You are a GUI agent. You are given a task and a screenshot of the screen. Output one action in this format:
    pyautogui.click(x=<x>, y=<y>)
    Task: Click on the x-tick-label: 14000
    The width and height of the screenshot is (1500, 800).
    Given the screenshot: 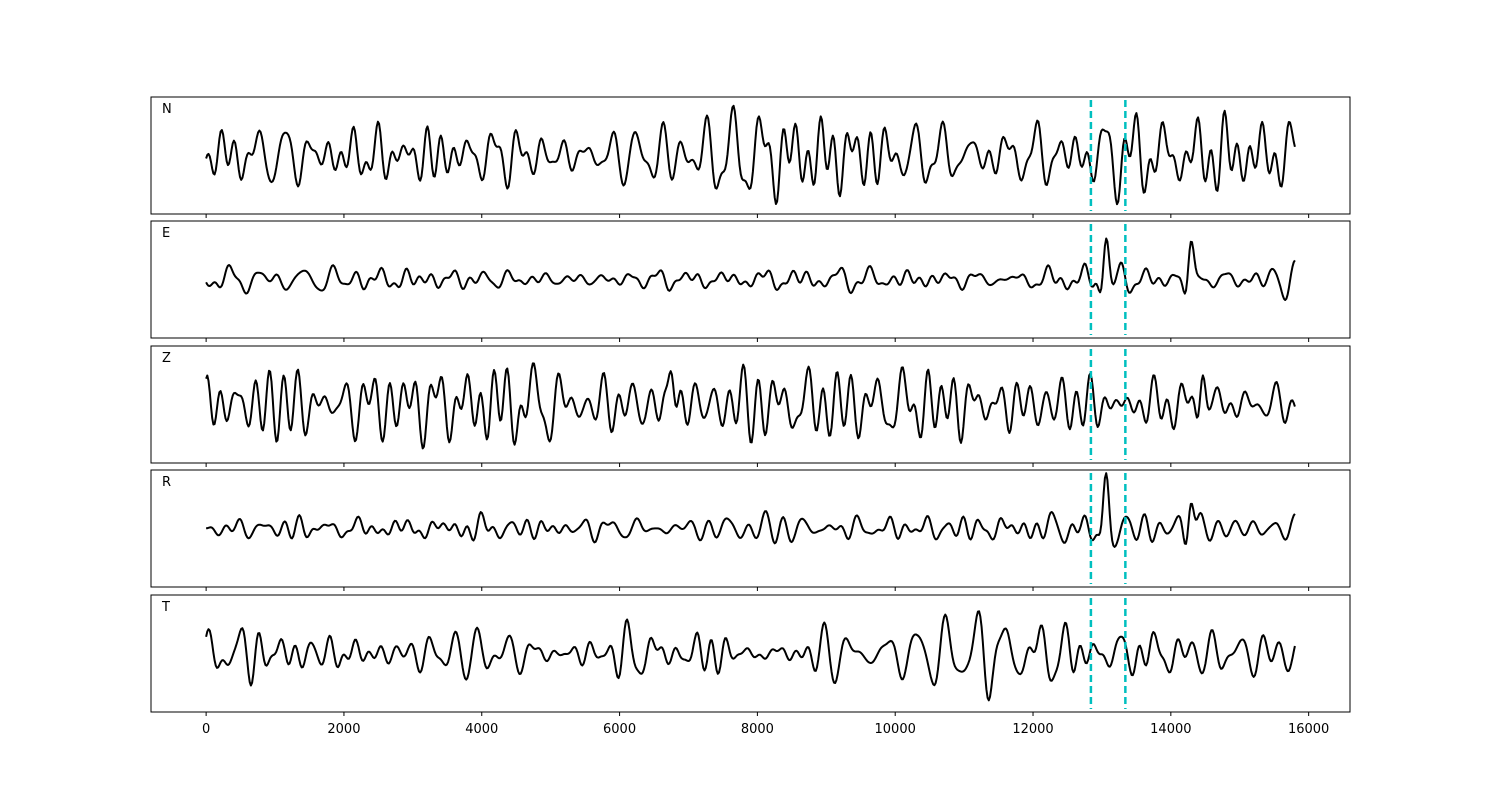 What is the action you would take?
    pyautogui.click(x=1170, y=729)
    